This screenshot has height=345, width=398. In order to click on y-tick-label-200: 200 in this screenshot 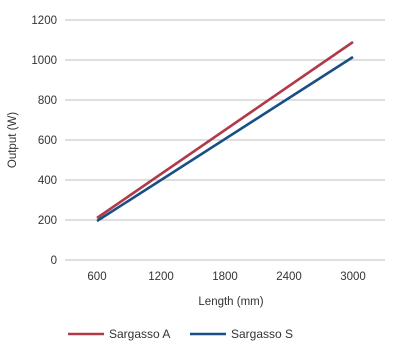, I will do `click(47, 221)`.